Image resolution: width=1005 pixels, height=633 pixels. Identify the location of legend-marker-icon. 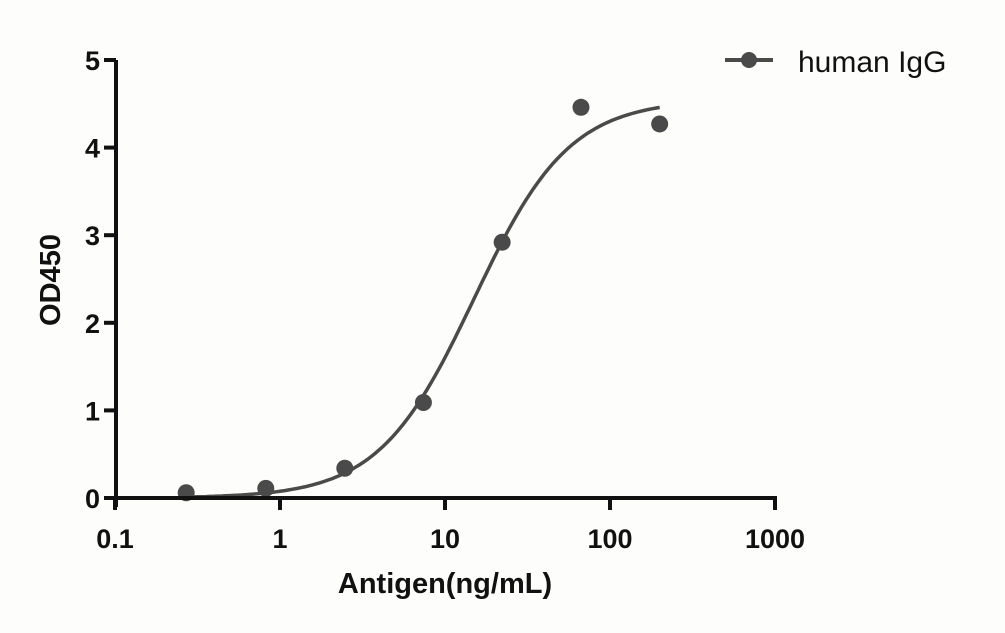
(749, 60).